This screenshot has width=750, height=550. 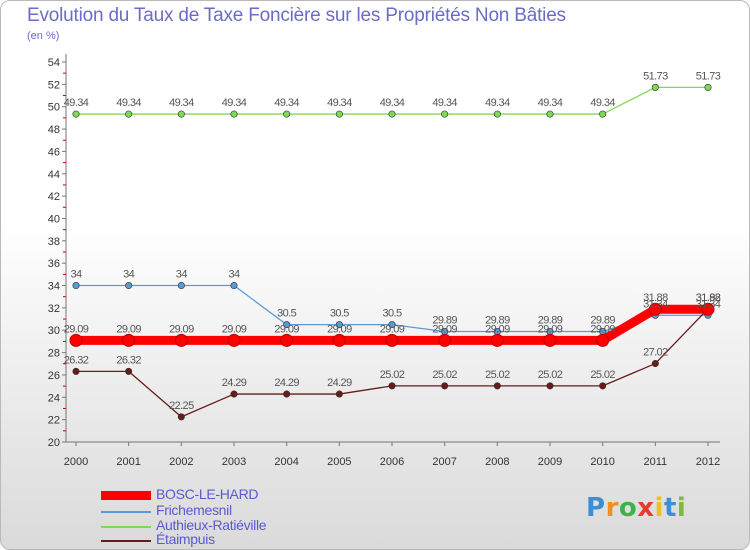 What do you see at coordinates (54, 219) in the screenshot?
I see `y-tick-label: 40` at bounding box center [54, 219].